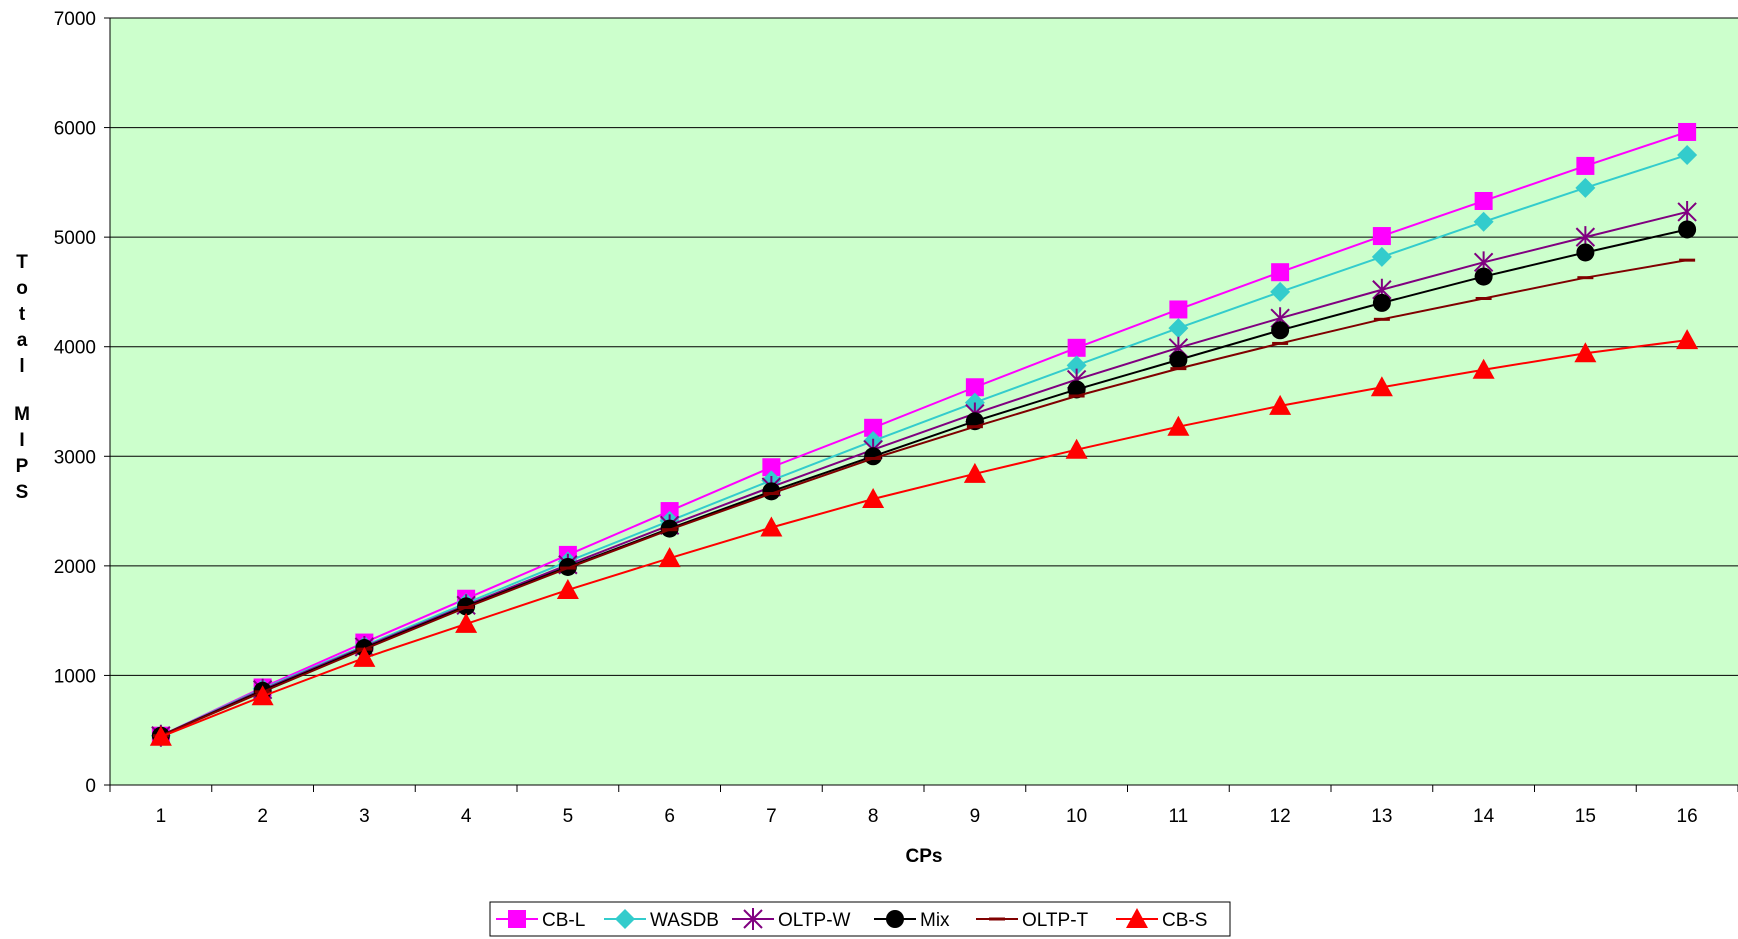  I want to click on y-axis-title-letter: a, so click(22, 340).